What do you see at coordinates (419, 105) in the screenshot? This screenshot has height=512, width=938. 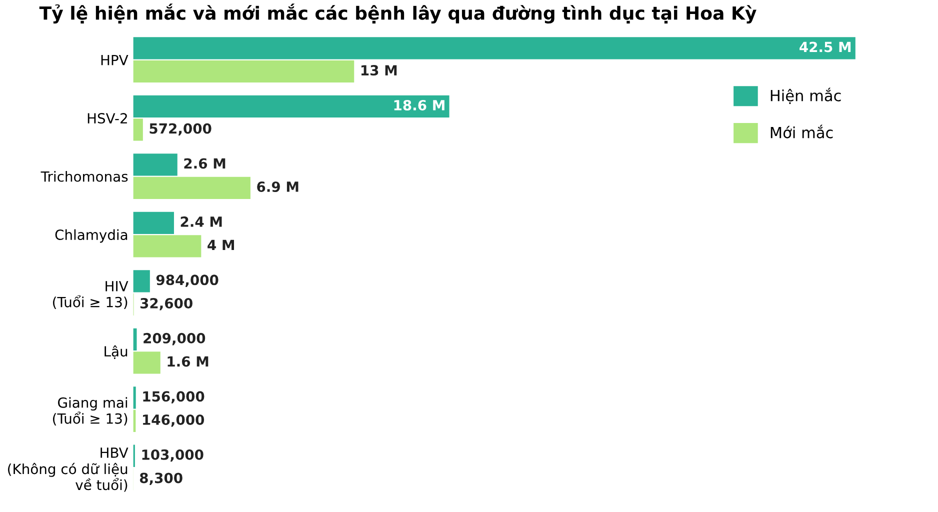 I see `data-label: 18.6 M` at bounding box center [419, 105].